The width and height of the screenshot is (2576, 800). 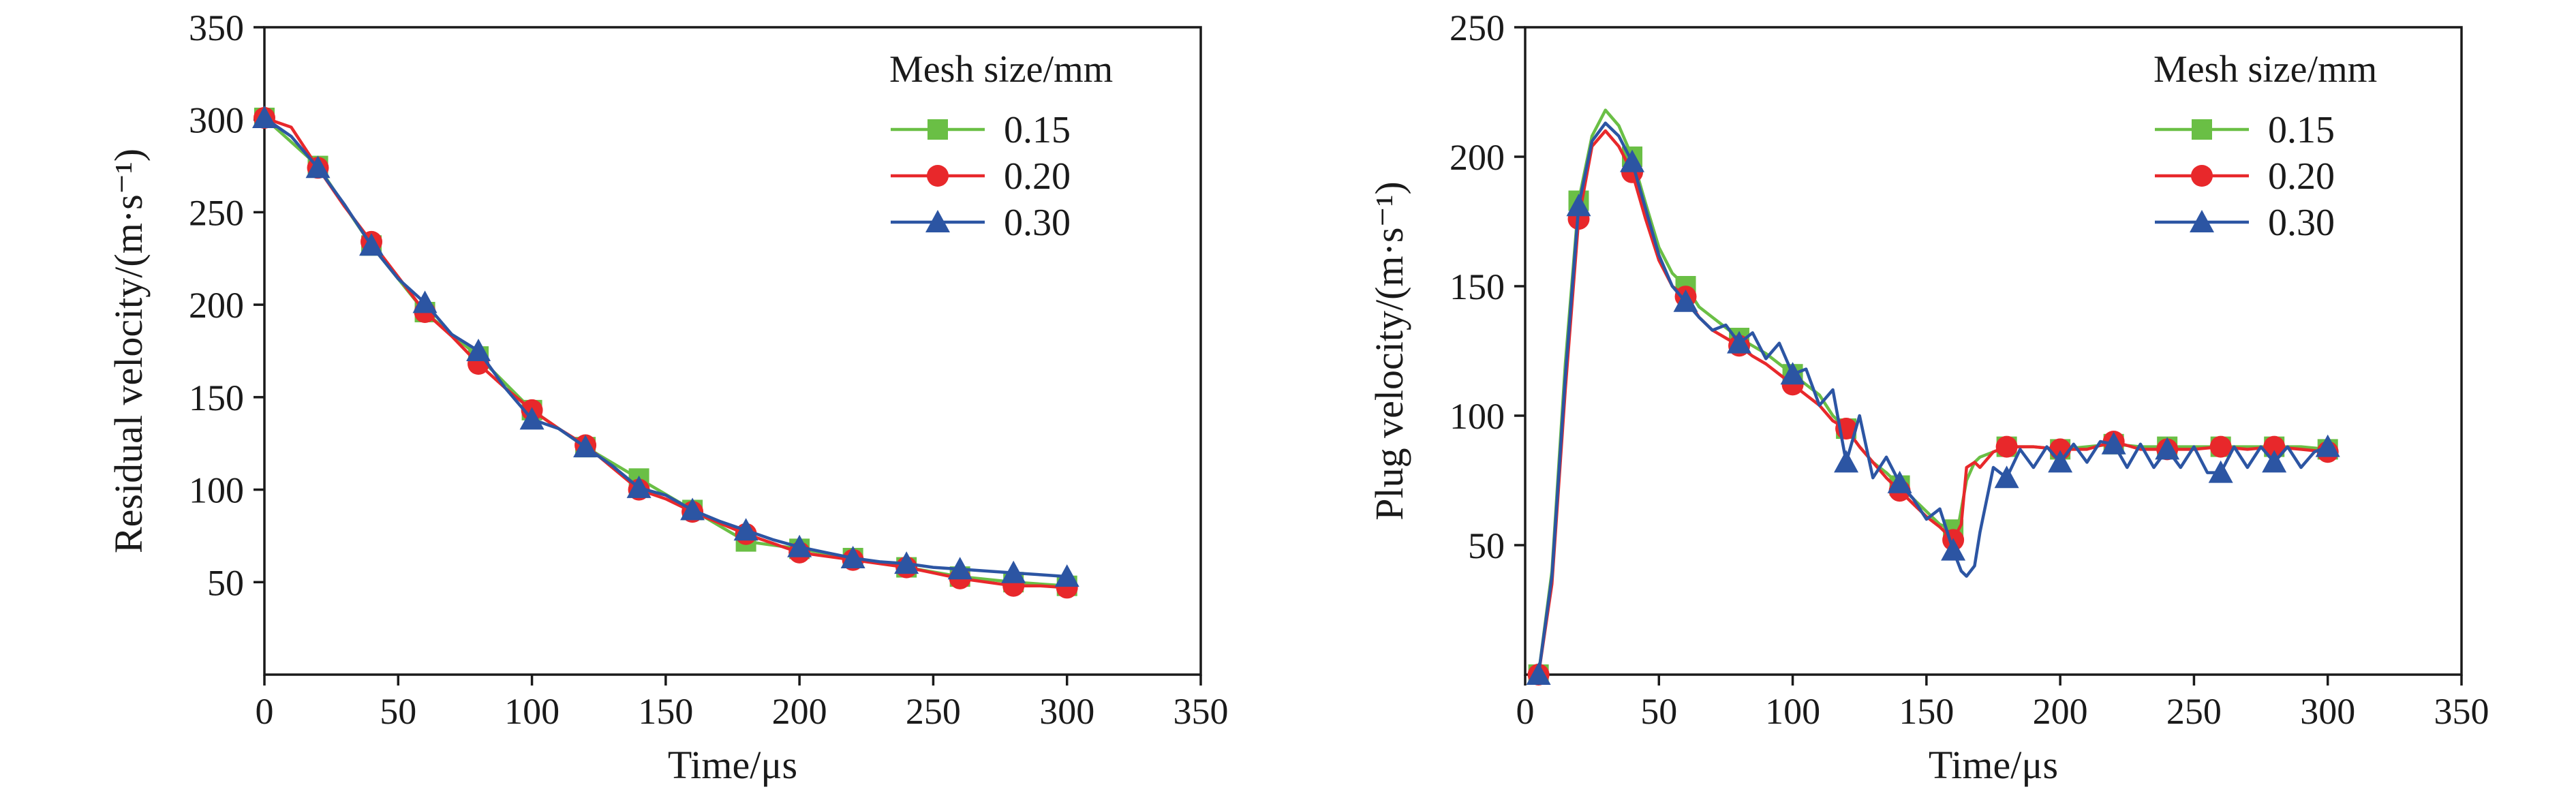 What do you see at coordinates (1389, 350) in the screenshot?
I see `y-axis-title: Plug velocity/(m·s⁻¹)` at bounding box center [1389, 350].